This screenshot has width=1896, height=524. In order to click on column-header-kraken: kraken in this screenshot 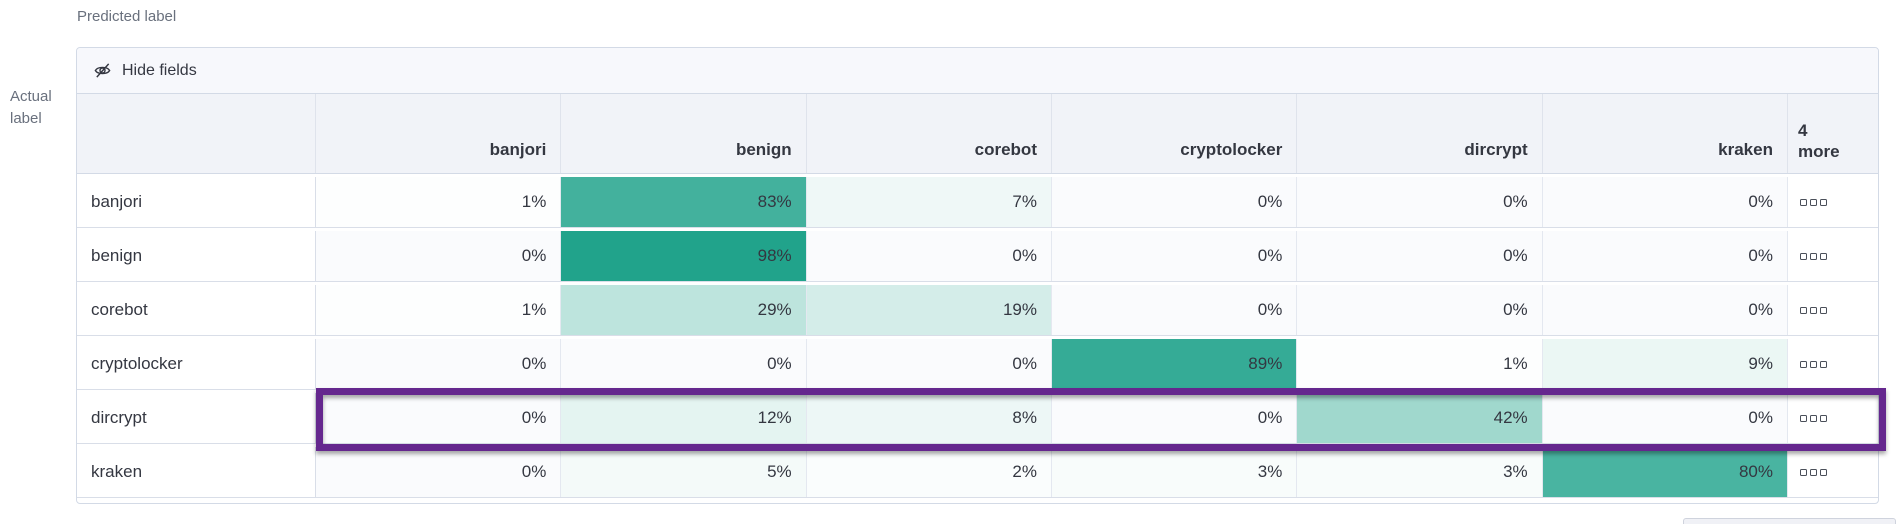, I will do `click(1665, 133)`.